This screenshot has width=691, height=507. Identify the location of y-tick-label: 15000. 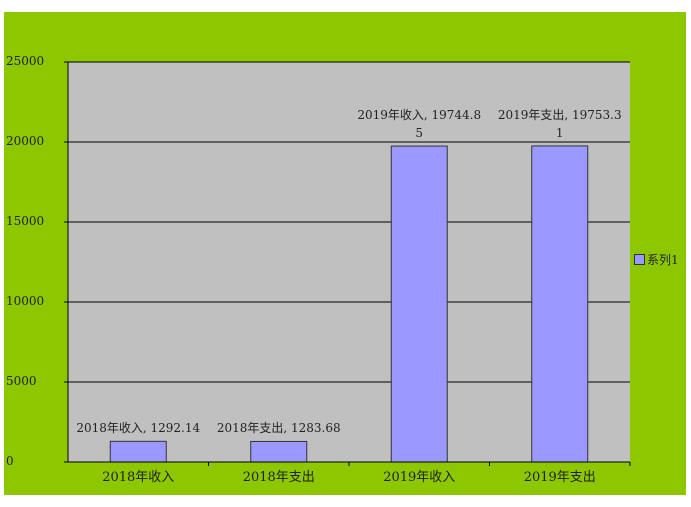
(34, 221).